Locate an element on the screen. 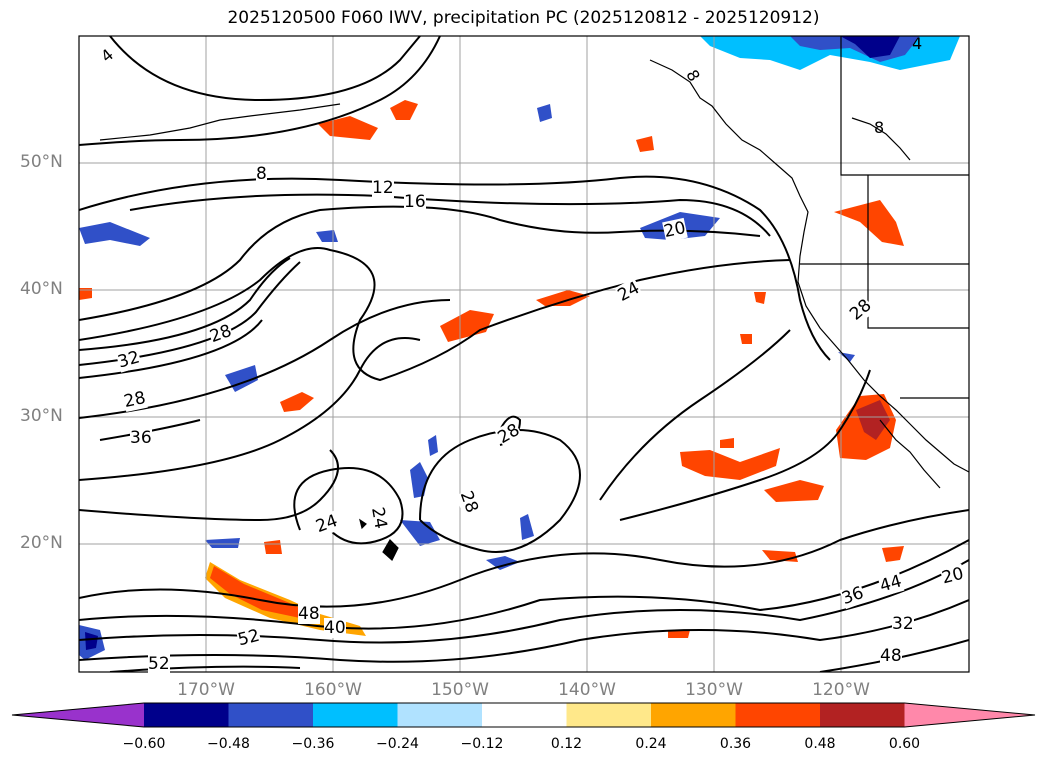  lon-label-140w: 140°W is located at coordinates (587, 690).